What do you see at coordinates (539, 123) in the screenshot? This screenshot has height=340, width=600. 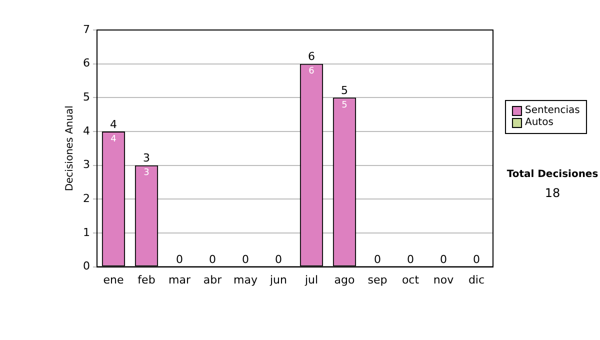 I see `legend-label: Autos` at bounding box center [539, 123].